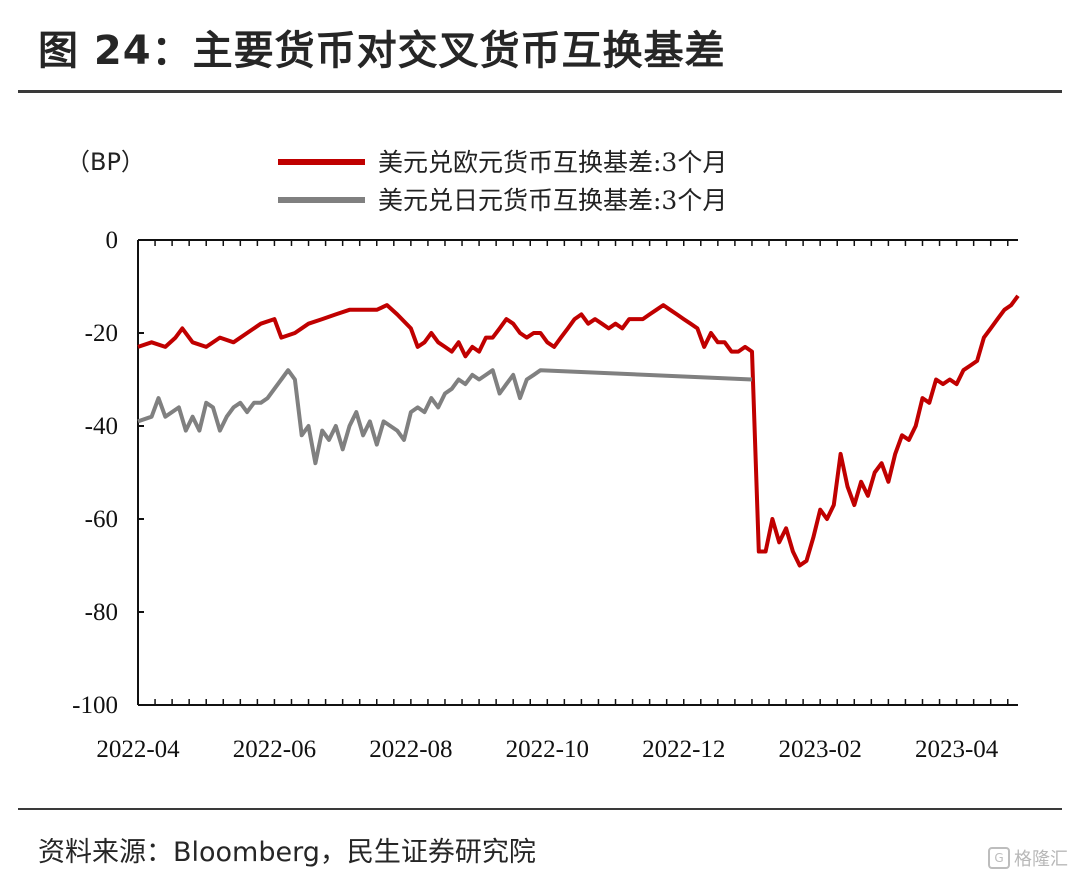  I want to click on x-tick-label: 2023-02, so click(820, 749).